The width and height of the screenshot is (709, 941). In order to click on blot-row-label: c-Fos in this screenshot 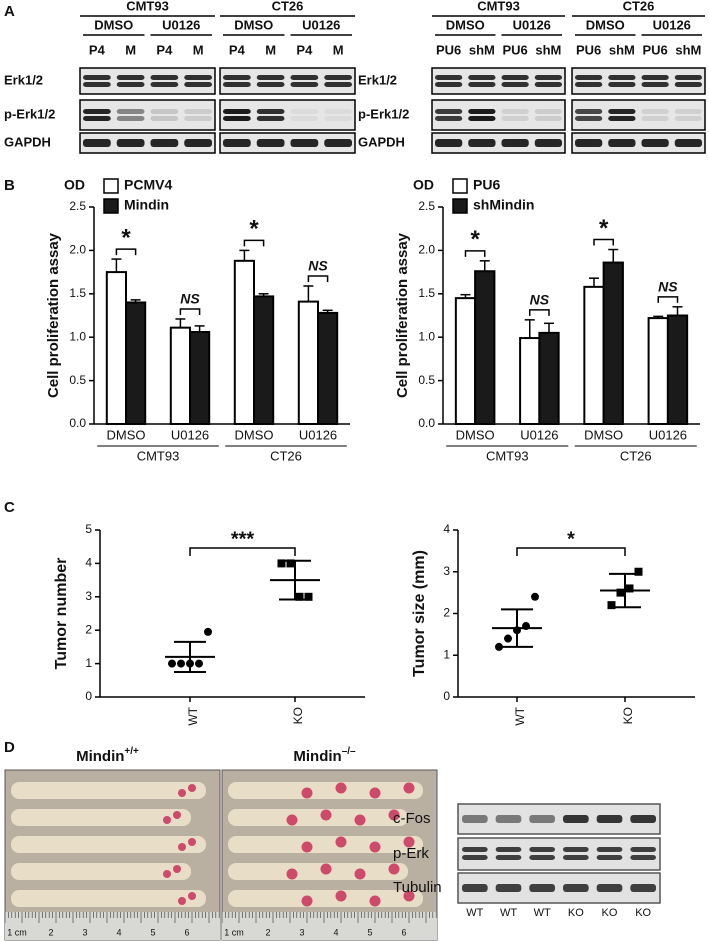, I will do `click(412, 818)`.